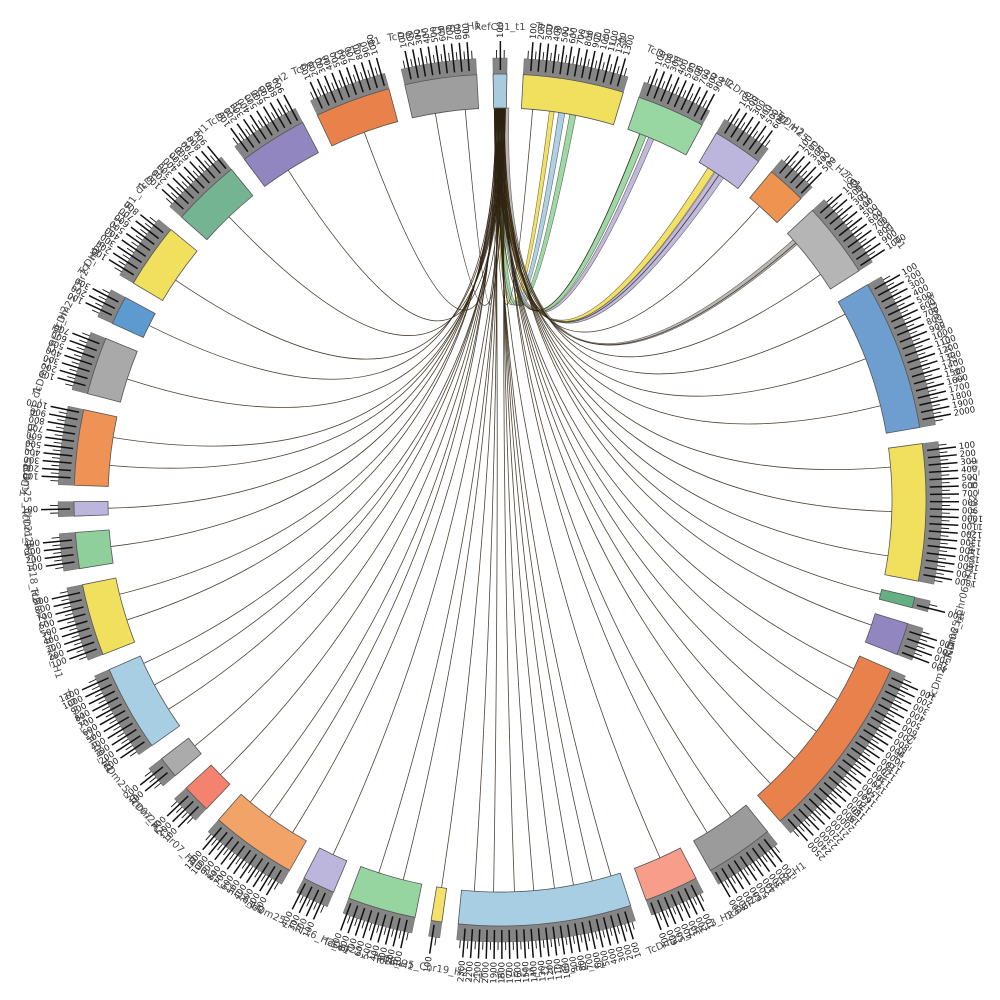 This screenshot has height=1000, width=1000. I want to click on tick-label: 1500, so click(526, 972).